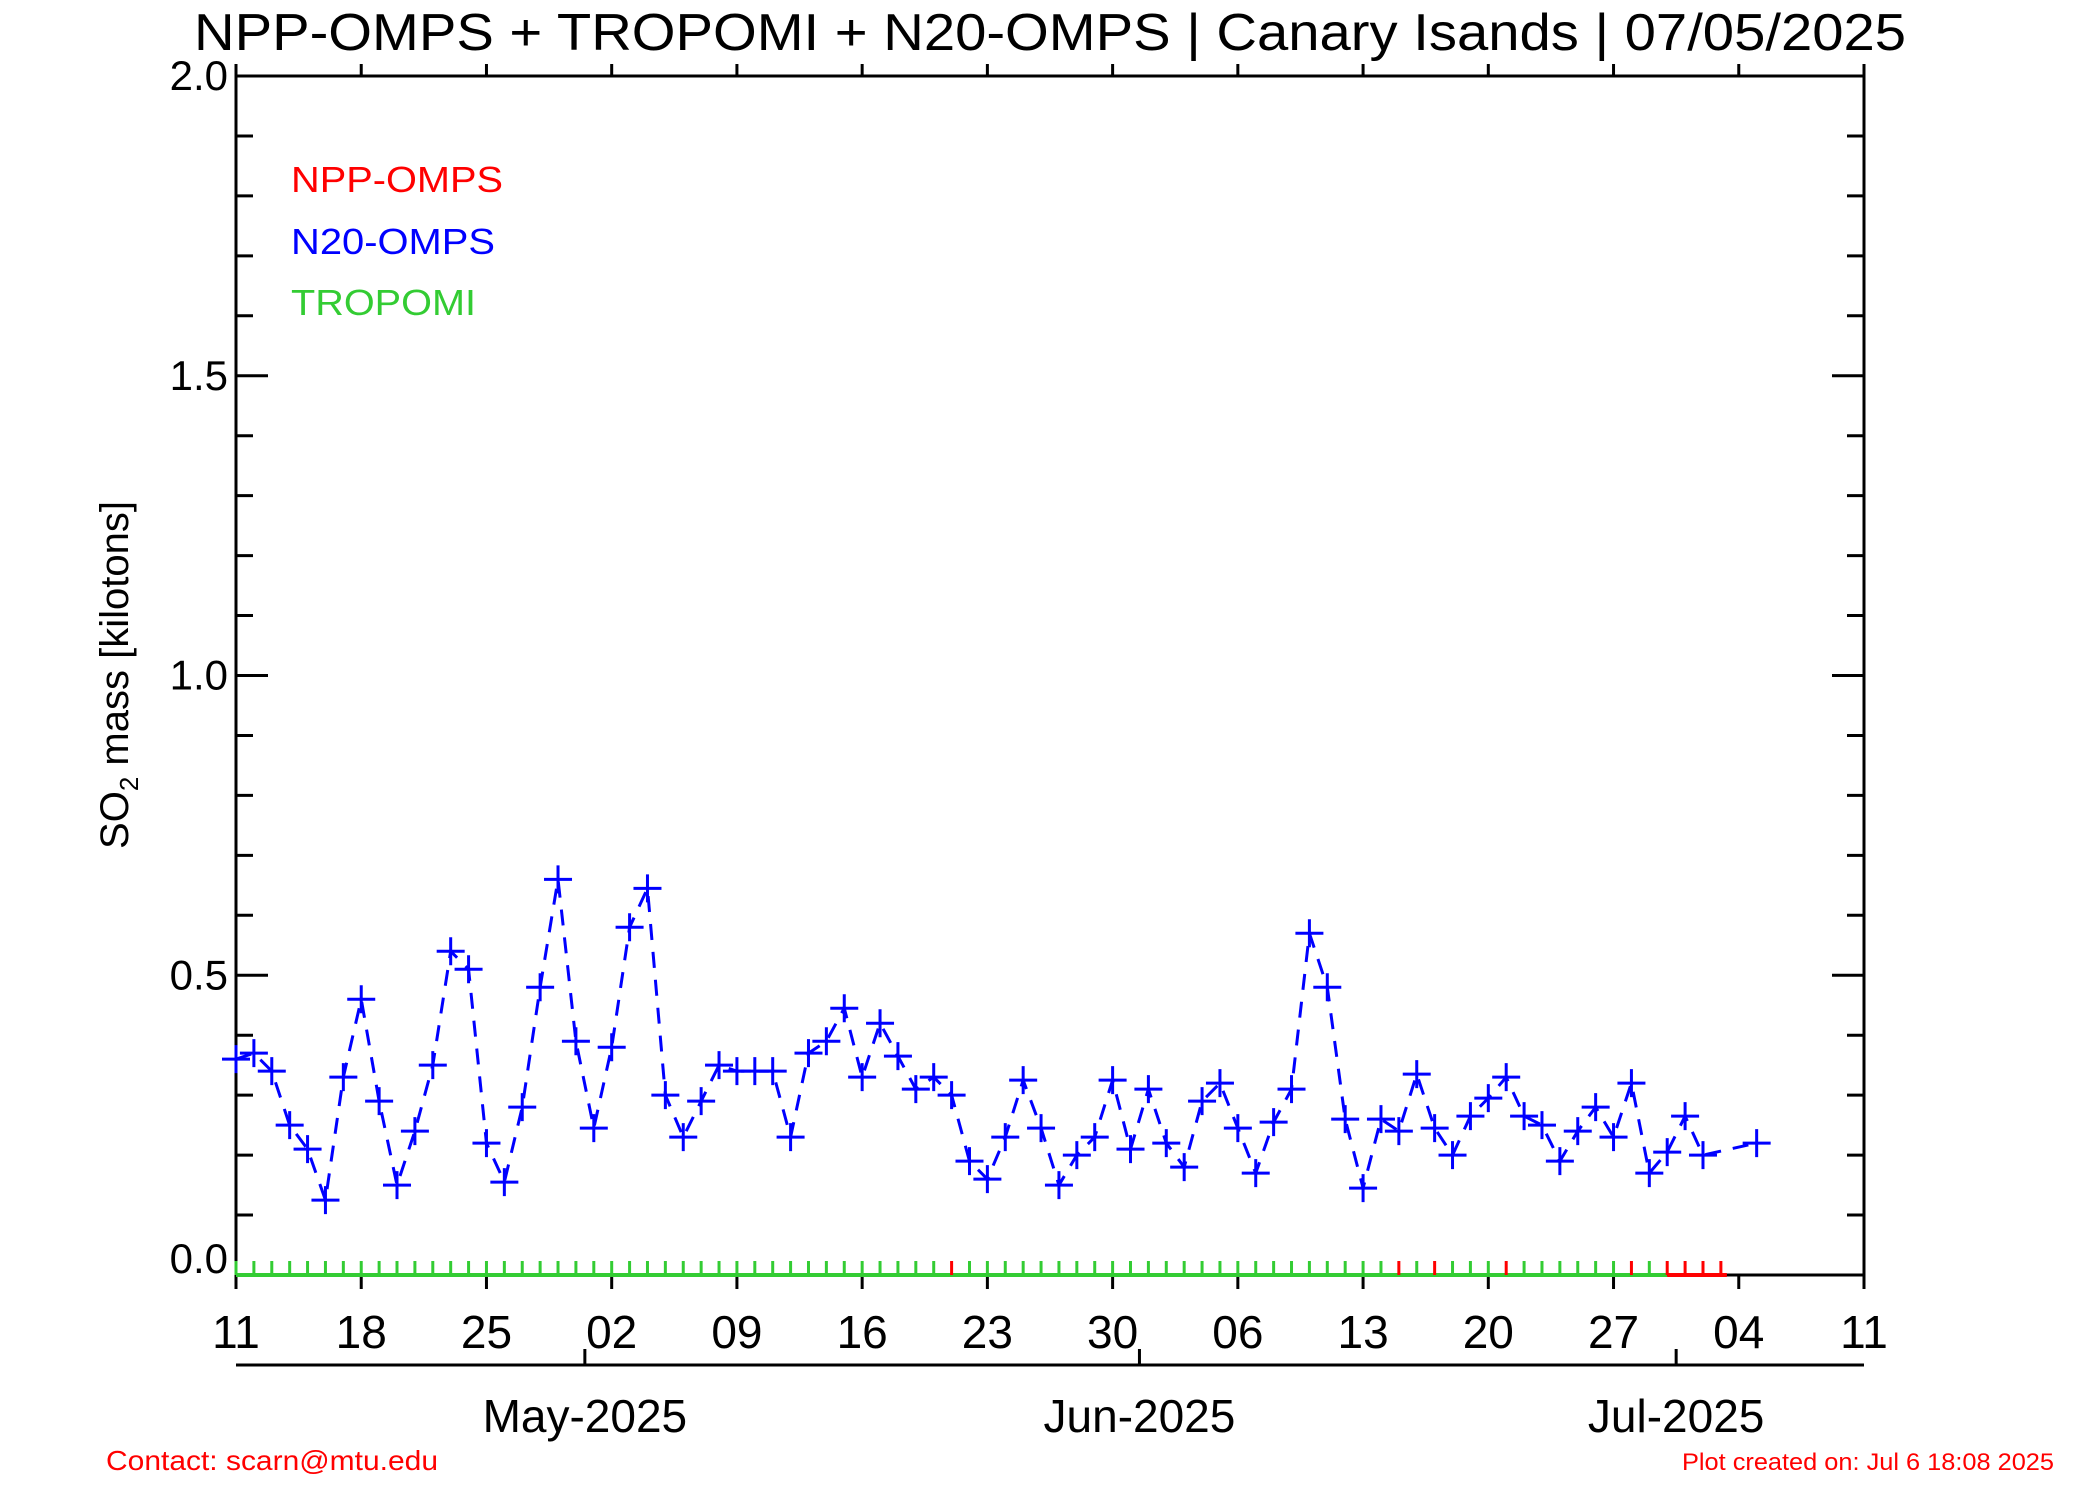 The width and height of the screenshot is (2100, 1500). What do you see at coordinates (397, 179) in the screenshot?
I see `legend-npp-omps: NPP-OMPS` at bounding box center [397, 179].